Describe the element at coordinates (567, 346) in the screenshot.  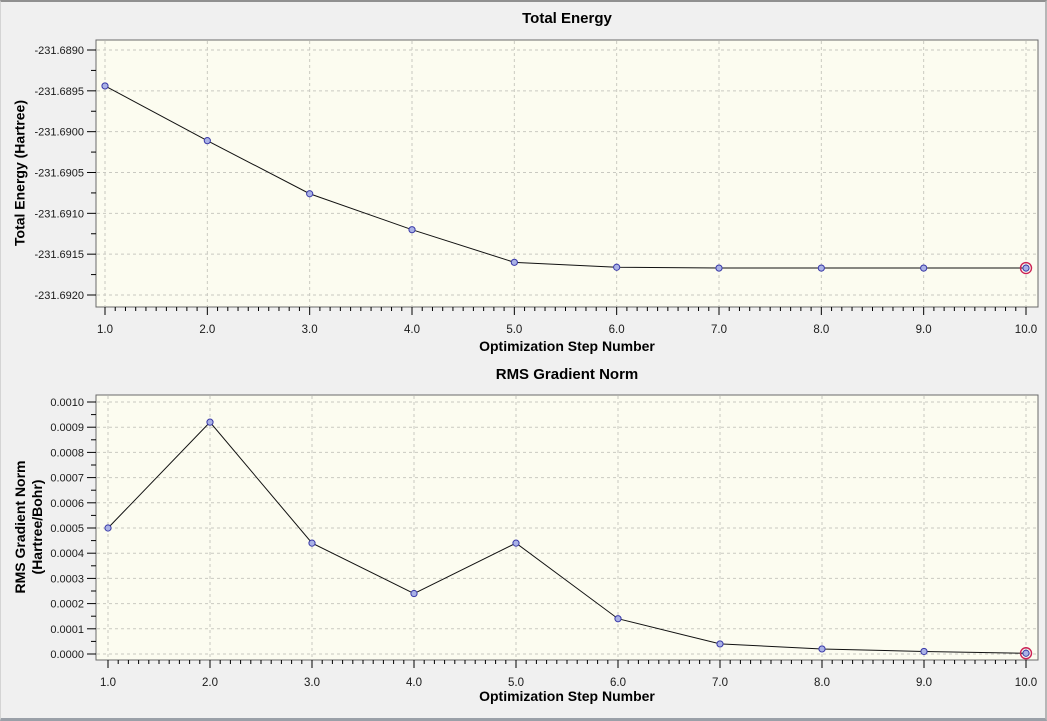
I see `x-axis-title-total-energy: Optimization Step Number` at that location.